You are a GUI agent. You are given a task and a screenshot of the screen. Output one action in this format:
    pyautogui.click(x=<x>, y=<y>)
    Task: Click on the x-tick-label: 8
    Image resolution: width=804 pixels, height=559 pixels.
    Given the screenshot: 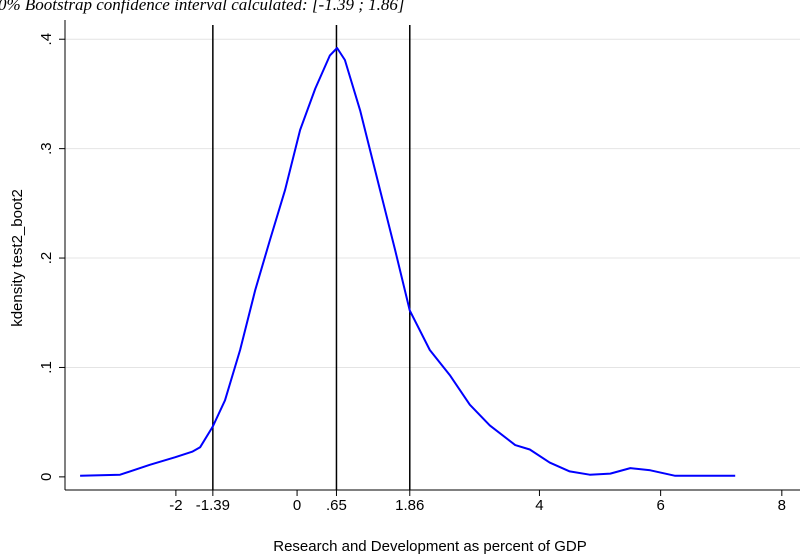 What is the action you would take?
    pyautogui.click(x=782, y=505)
    